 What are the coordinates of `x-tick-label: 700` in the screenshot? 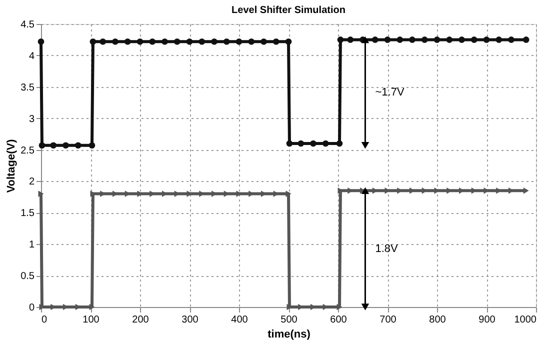 It's located at (388, 320).